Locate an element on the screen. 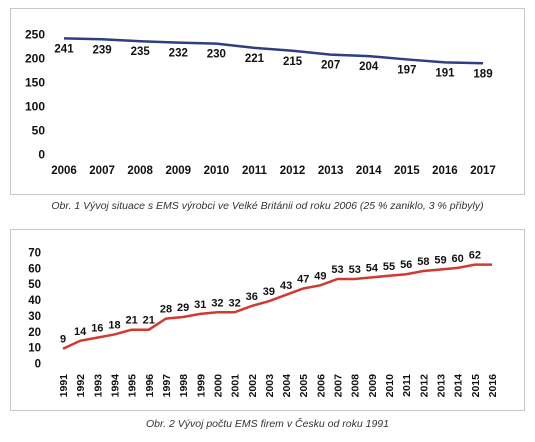 This screenshot has height=442, width=535. data-label: 29 is located at coordinates (183, 308).